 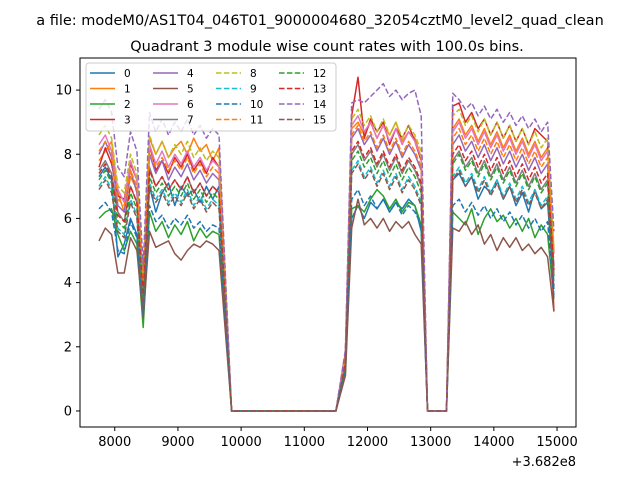 I want to click on x-tick-label: 13000, so click(x=430, y=442).